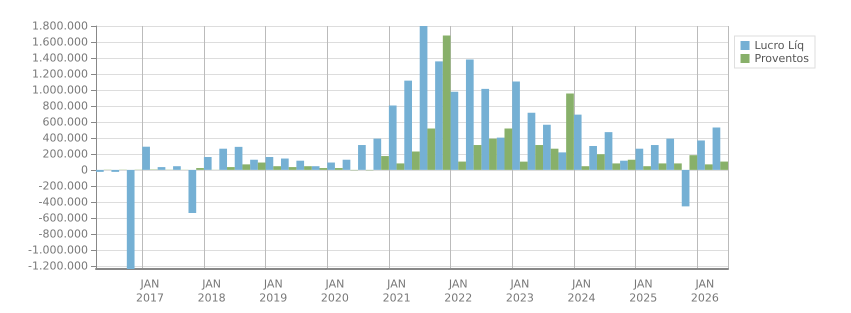 This screenshot has width=851, height=313. Describe the element at coordinates (58, 265) in the screenshot. I see `y-tick-label: -1.200.000` at that location.